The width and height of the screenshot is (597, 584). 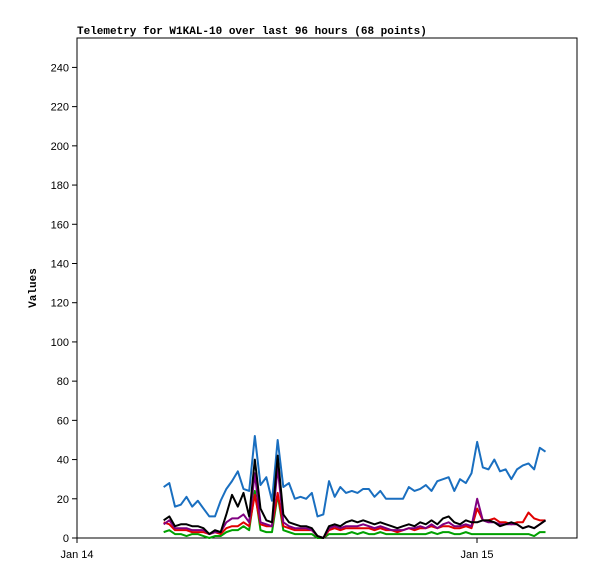 I want to click on y-tick-label: 180, so click(x=60, y=186).